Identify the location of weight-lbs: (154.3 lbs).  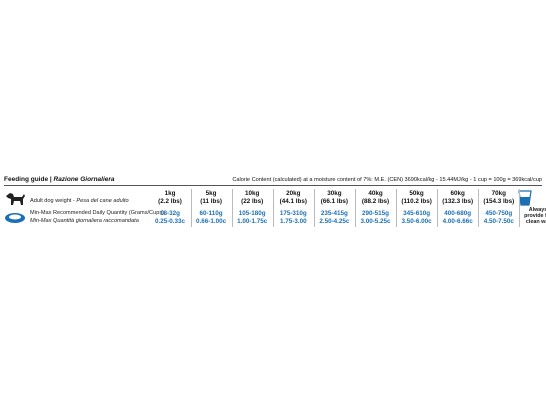
(499, 201).